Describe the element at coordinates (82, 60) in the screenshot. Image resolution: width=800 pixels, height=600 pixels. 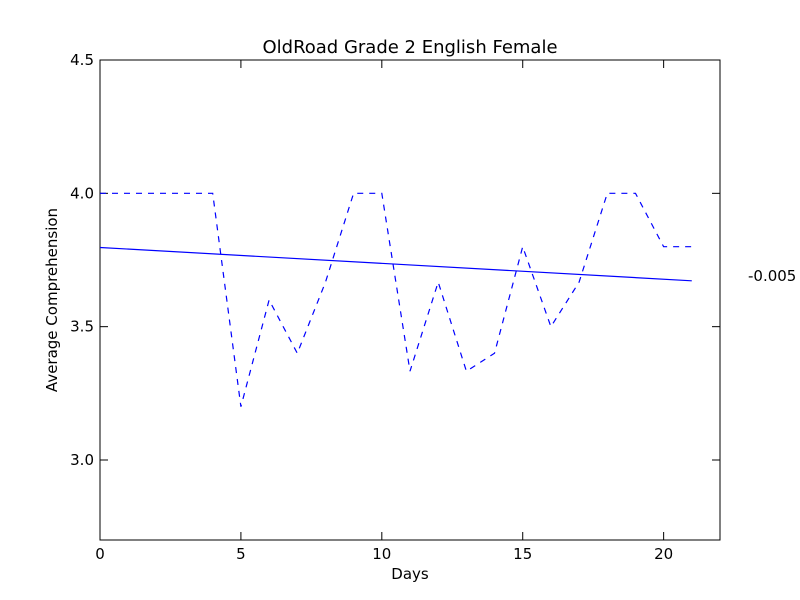
I see `y-tick-label: 4.5` at that location.